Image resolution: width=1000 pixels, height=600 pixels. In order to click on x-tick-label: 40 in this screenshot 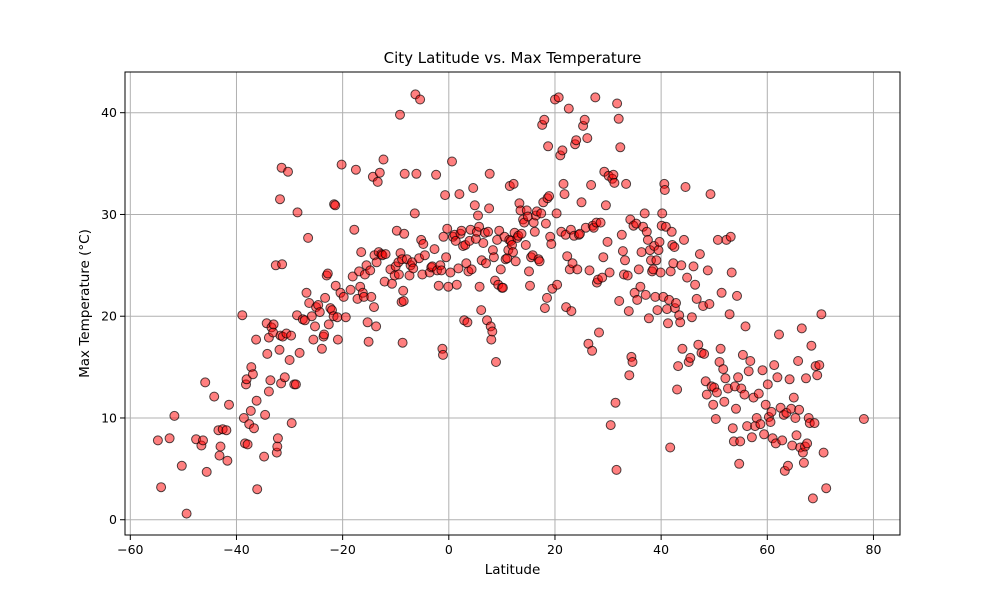, I will do `click(661, 549)`.